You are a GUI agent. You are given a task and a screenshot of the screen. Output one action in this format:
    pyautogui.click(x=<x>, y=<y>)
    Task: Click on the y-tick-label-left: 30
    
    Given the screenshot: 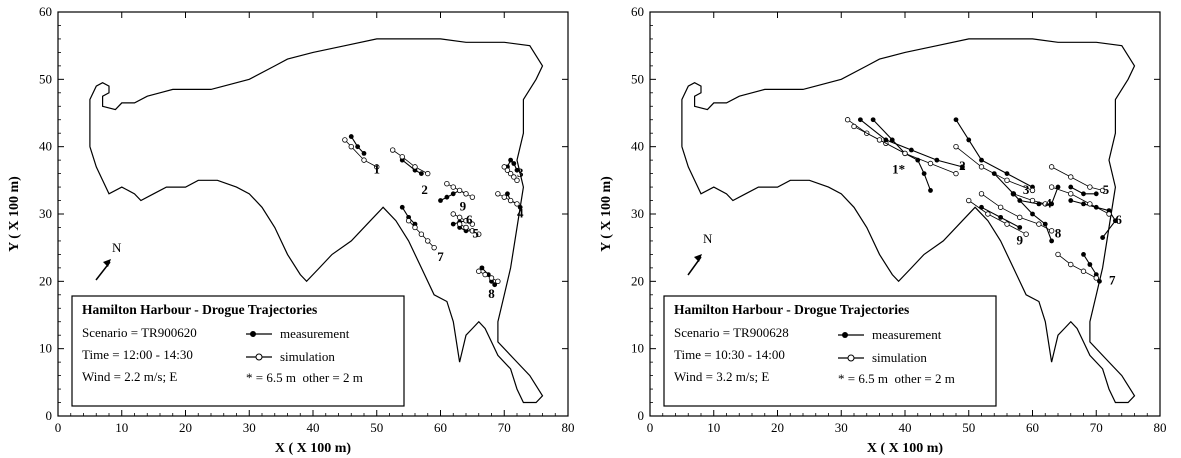 What is the action you would take?
    pyautogui.click(x=45, y=213)
    